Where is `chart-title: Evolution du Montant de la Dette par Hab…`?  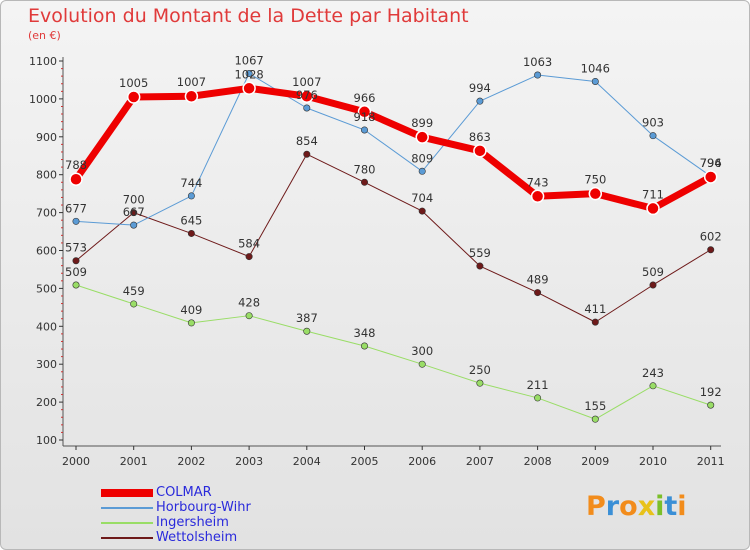 chart-title: Evolution du Montant de la Dette par Hab… is located at coordinates (248, 16).